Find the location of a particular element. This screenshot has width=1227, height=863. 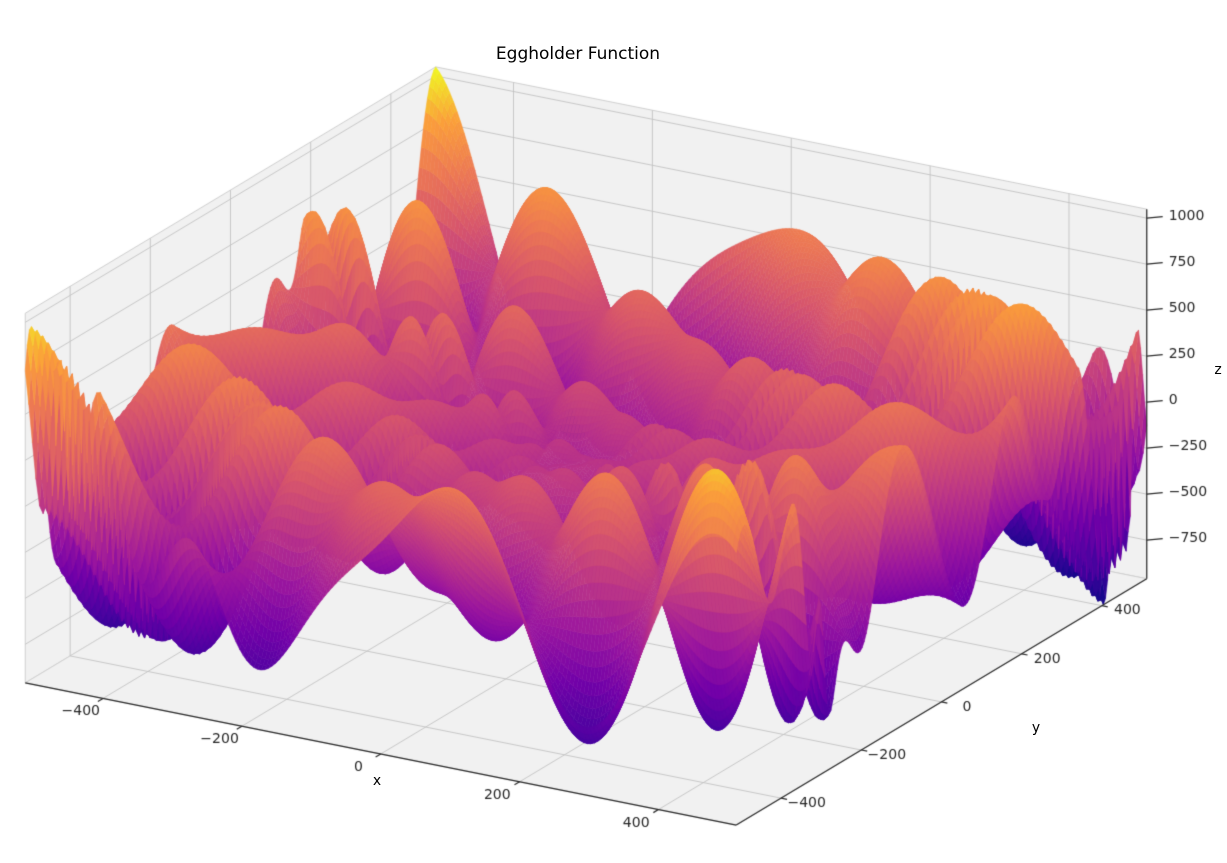

chart-title: Eggholder Function is located at coordinates (578, 54).